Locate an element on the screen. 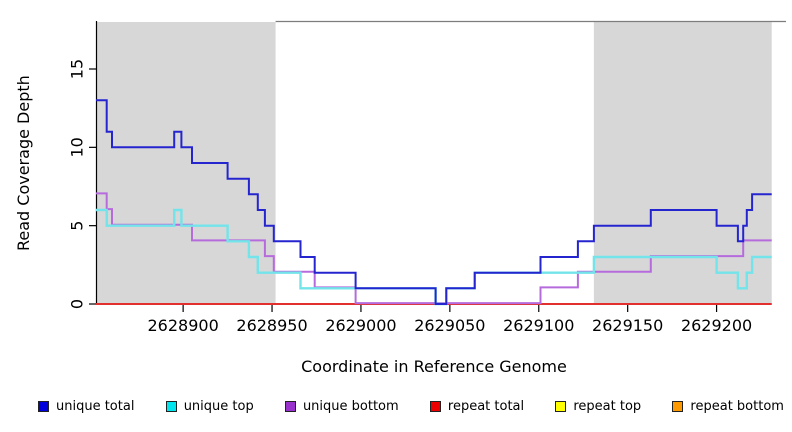  legend-item-unique-total: unique total is located at coordinates (86, 406).